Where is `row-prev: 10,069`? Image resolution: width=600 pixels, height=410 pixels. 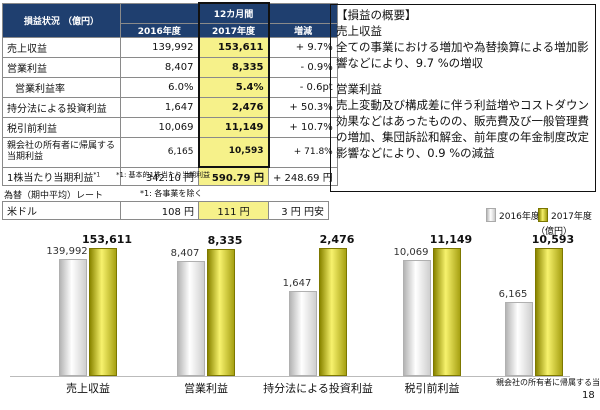 row-prev: 10,069 is located at coordinates (159, 127).